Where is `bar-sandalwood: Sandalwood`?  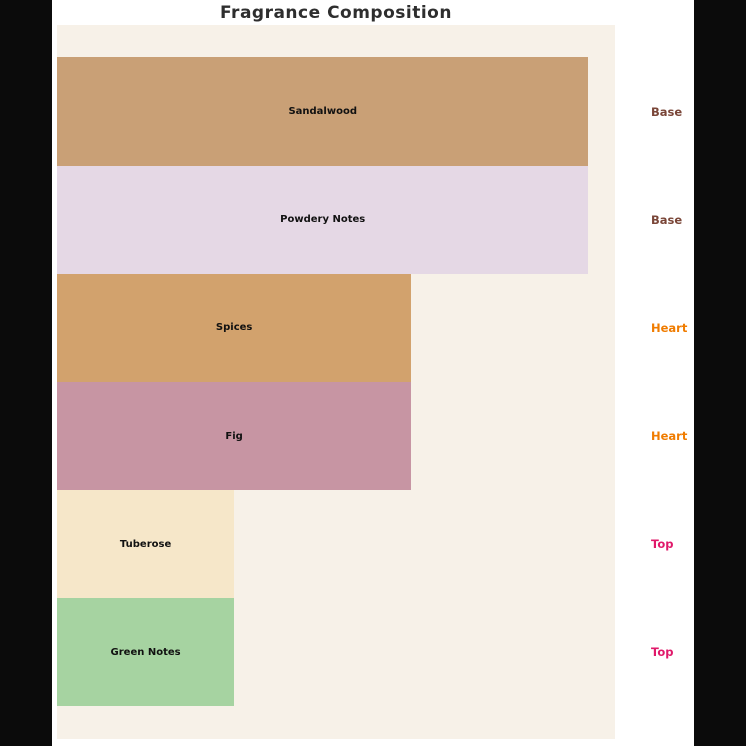
bar-sandalwood: Sandalwood is located at coordinates (323, 111).